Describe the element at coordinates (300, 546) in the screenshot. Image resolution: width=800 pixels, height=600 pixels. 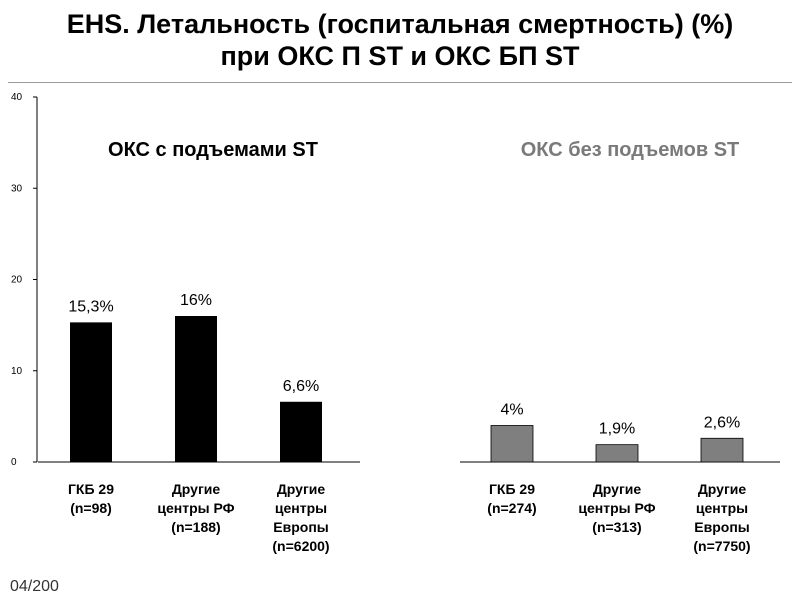
I see `category-label-g1-3: (n=6200)` at that location.